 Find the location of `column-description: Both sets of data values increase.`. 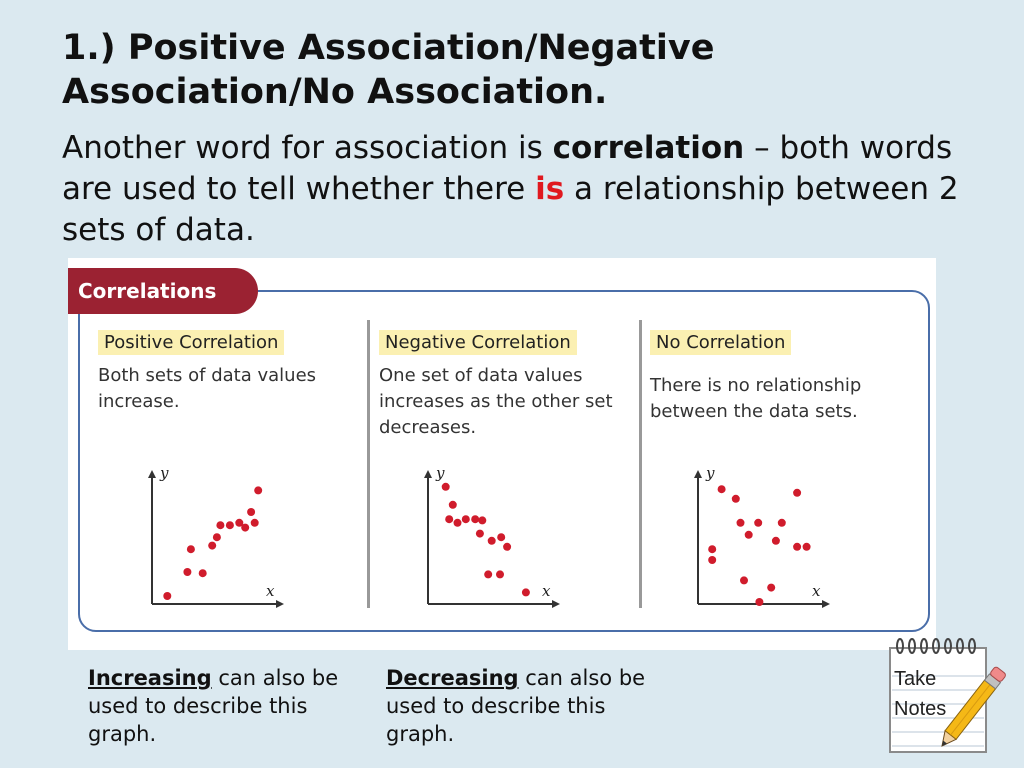

column-description: Both sets of data values increase. is located at coordinates (207, 388).